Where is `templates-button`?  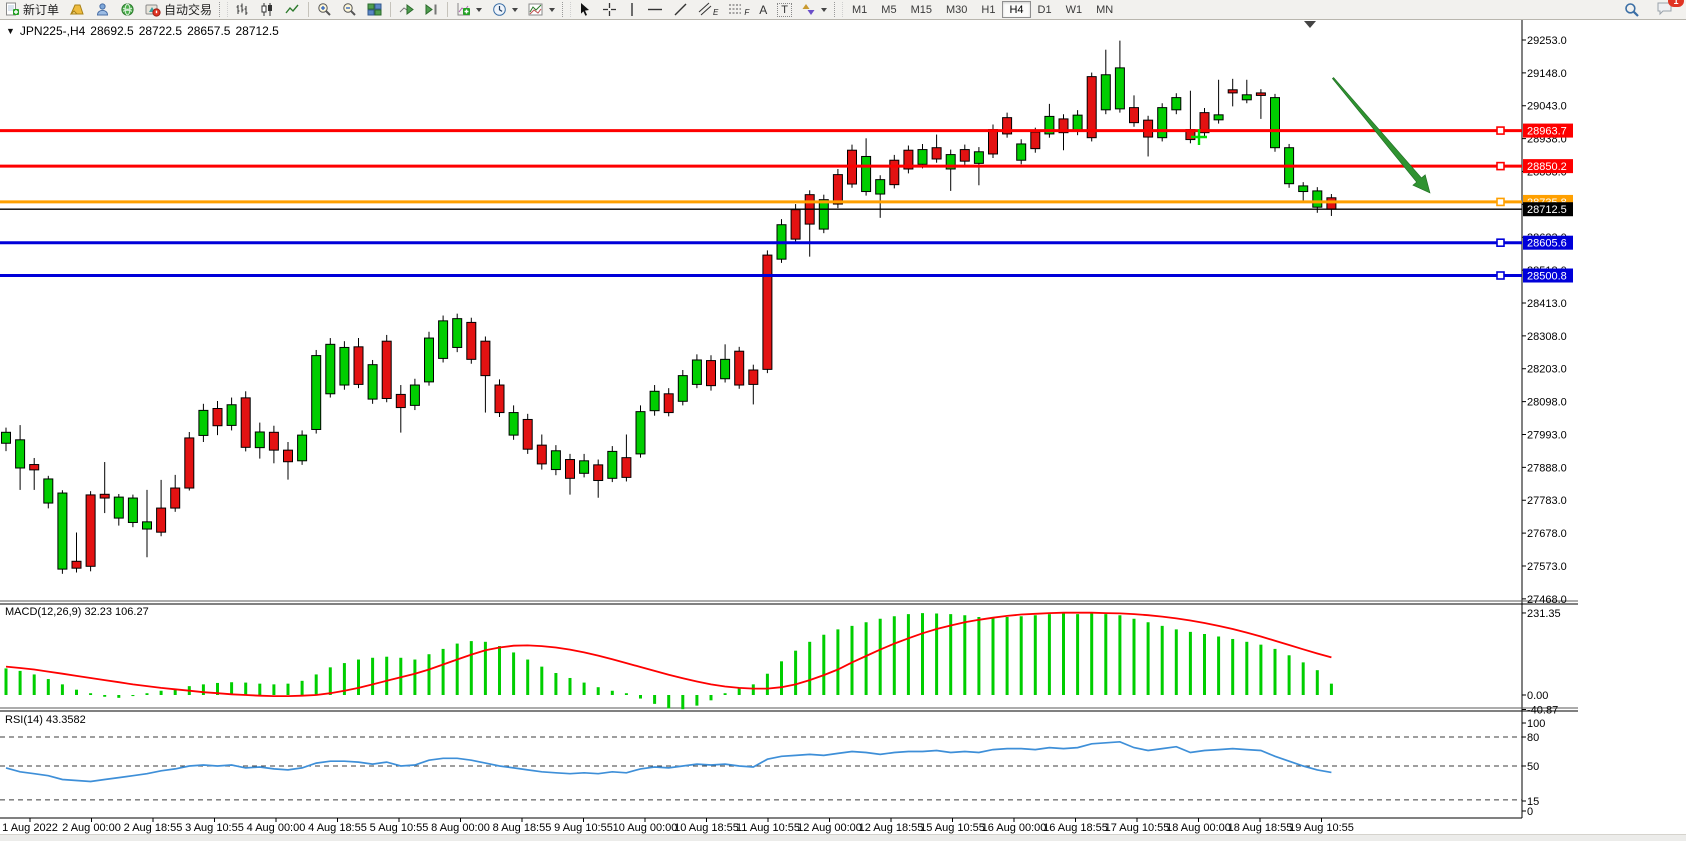 templates-button is located at coordinates (541, 9).